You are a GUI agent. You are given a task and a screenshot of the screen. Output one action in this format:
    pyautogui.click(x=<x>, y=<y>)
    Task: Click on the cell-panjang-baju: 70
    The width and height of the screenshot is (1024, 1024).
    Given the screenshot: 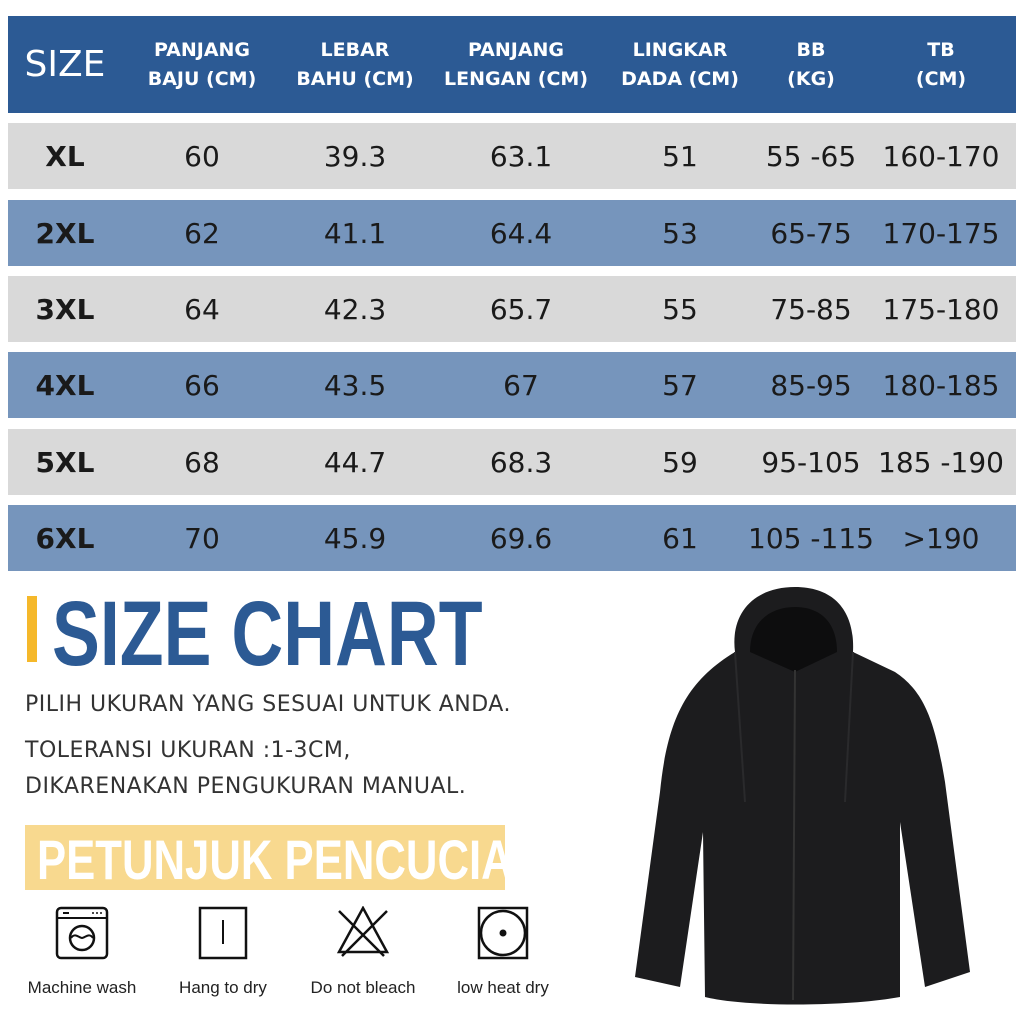 What is the action you would take?
    pyautogui.click(x=202, y=538)
    